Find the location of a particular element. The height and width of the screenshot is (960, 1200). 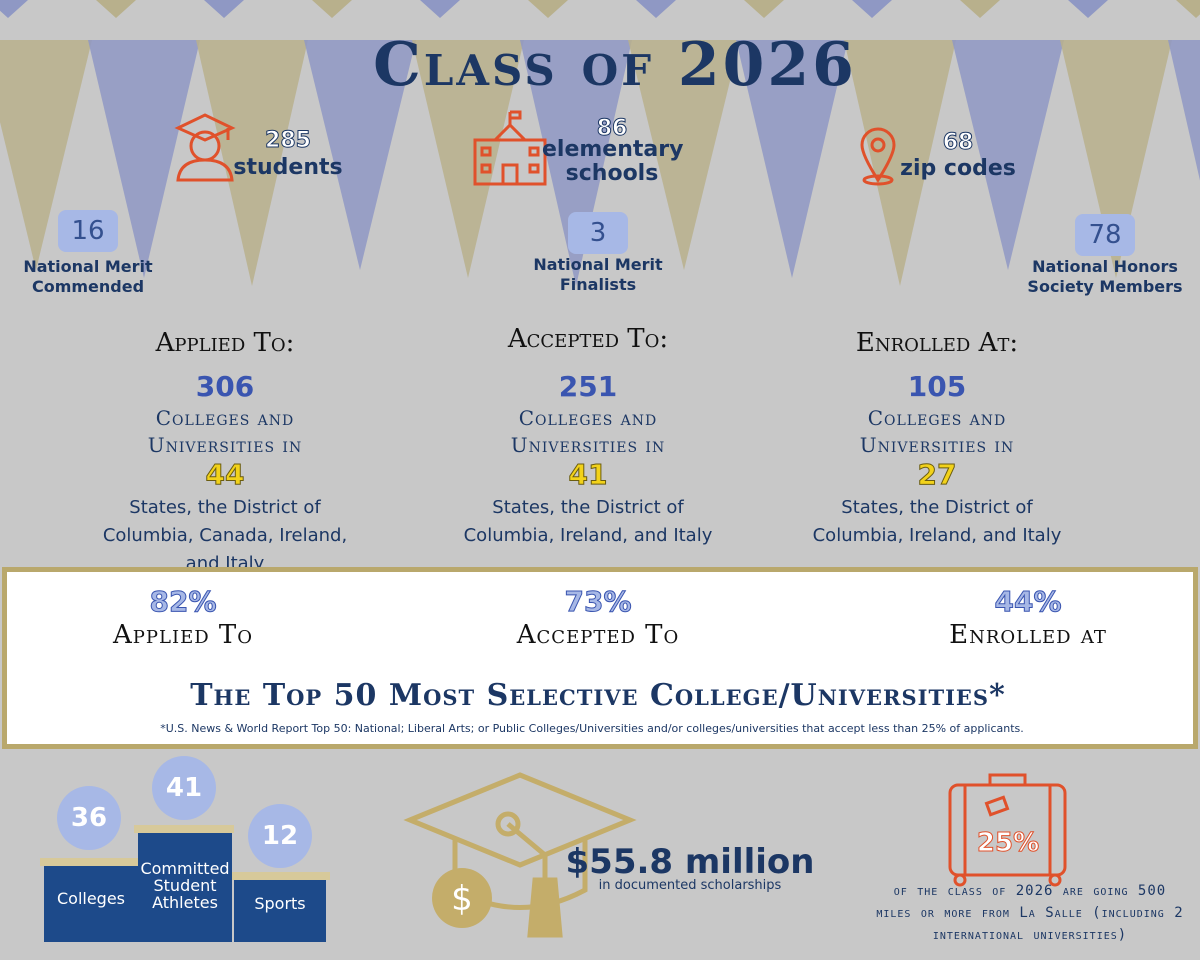

banner-strip is located at coordinates (600, 29).